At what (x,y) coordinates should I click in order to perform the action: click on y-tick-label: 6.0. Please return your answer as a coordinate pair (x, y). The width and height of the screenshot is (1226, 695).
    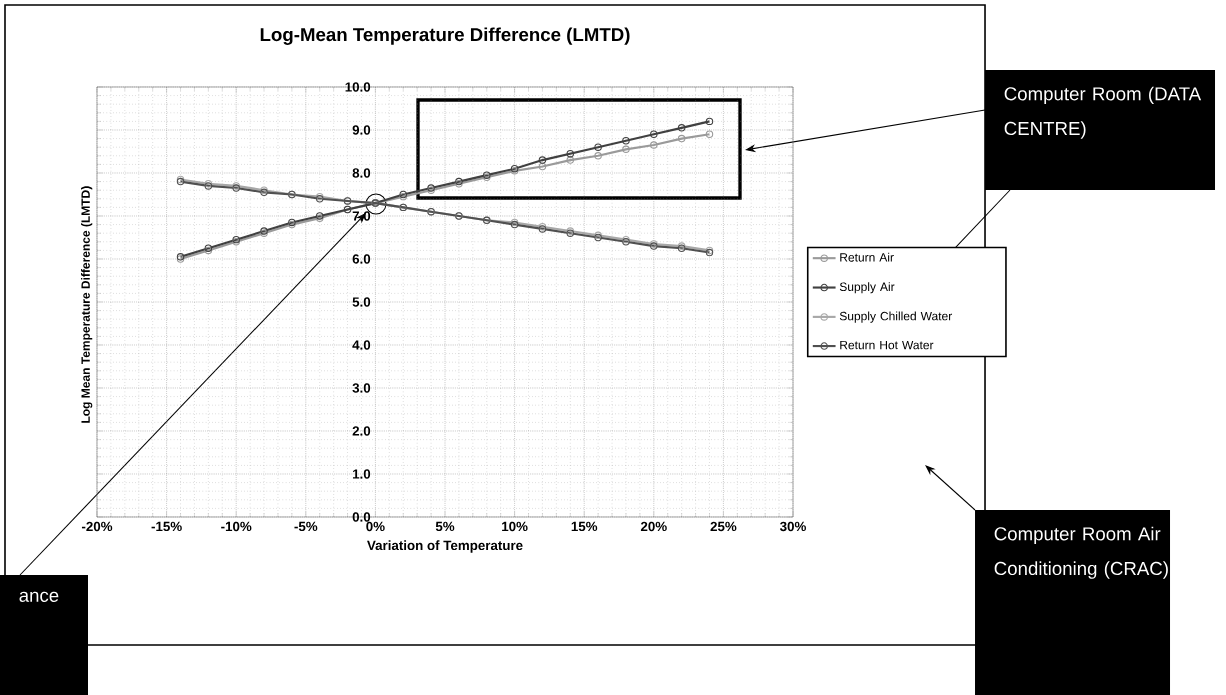
    Looking at the image, I should click on (361, 259).